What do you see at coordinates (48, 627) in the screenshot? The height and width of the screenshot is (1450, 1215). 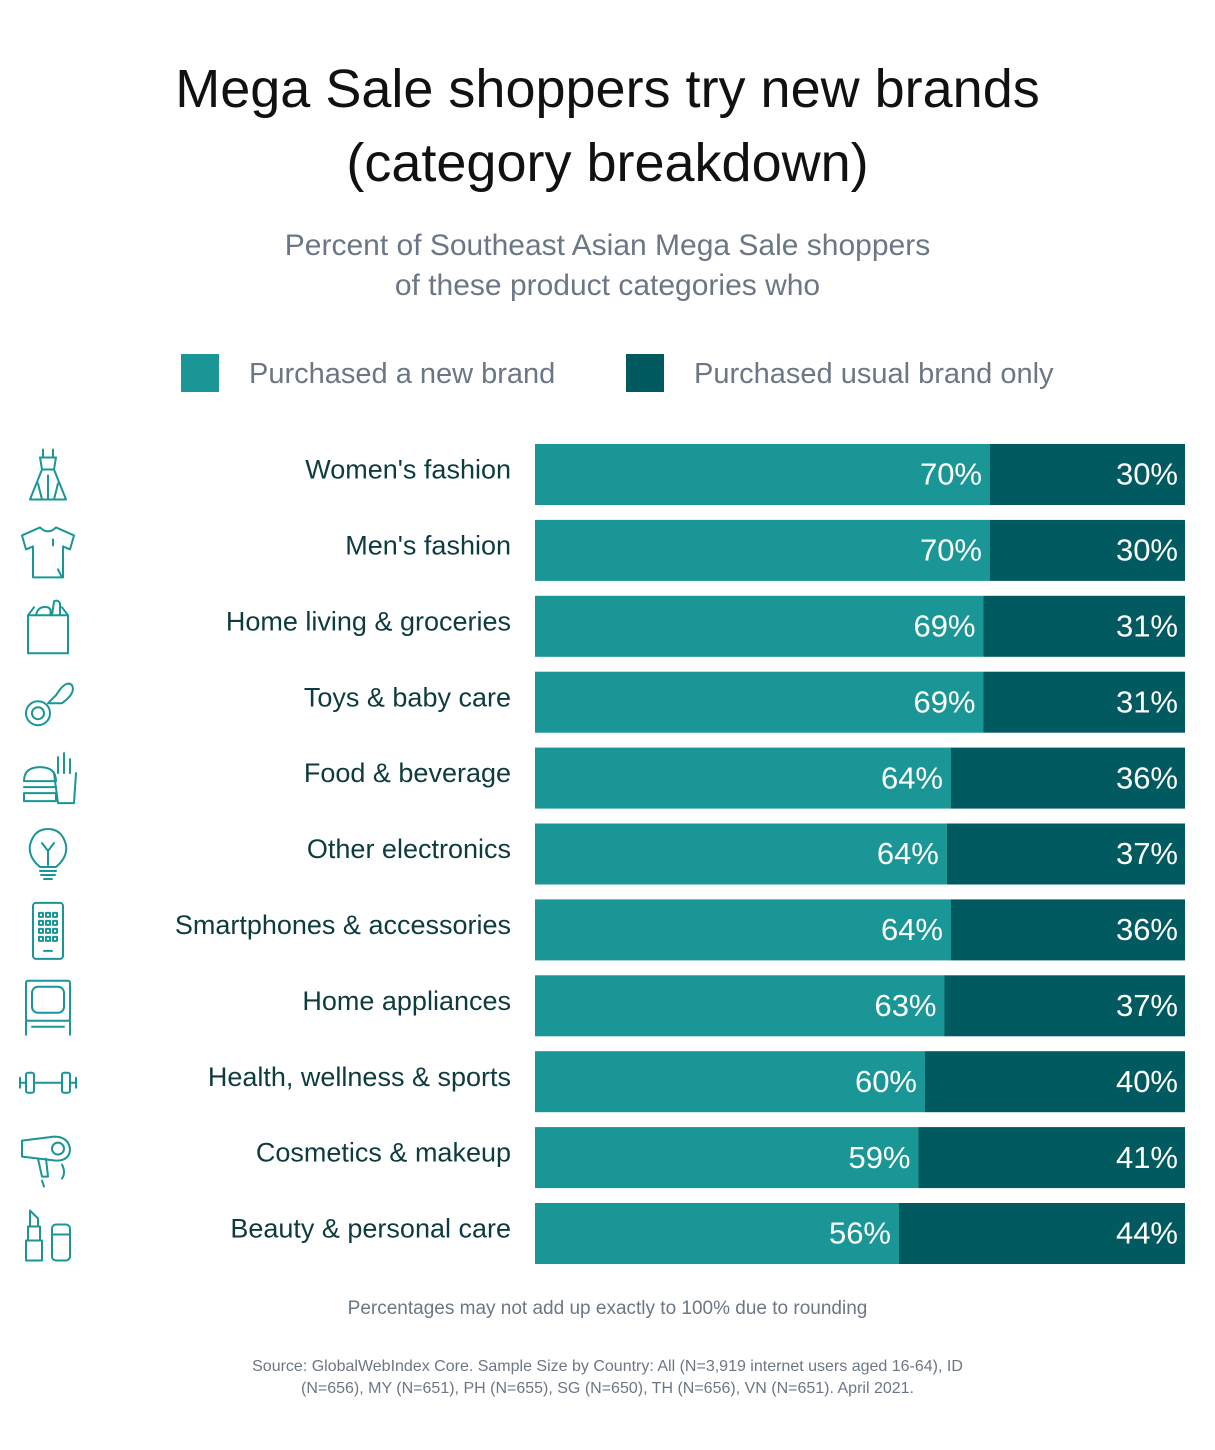 I see `grocery-bag-icon` at bounding box center [48, 627].